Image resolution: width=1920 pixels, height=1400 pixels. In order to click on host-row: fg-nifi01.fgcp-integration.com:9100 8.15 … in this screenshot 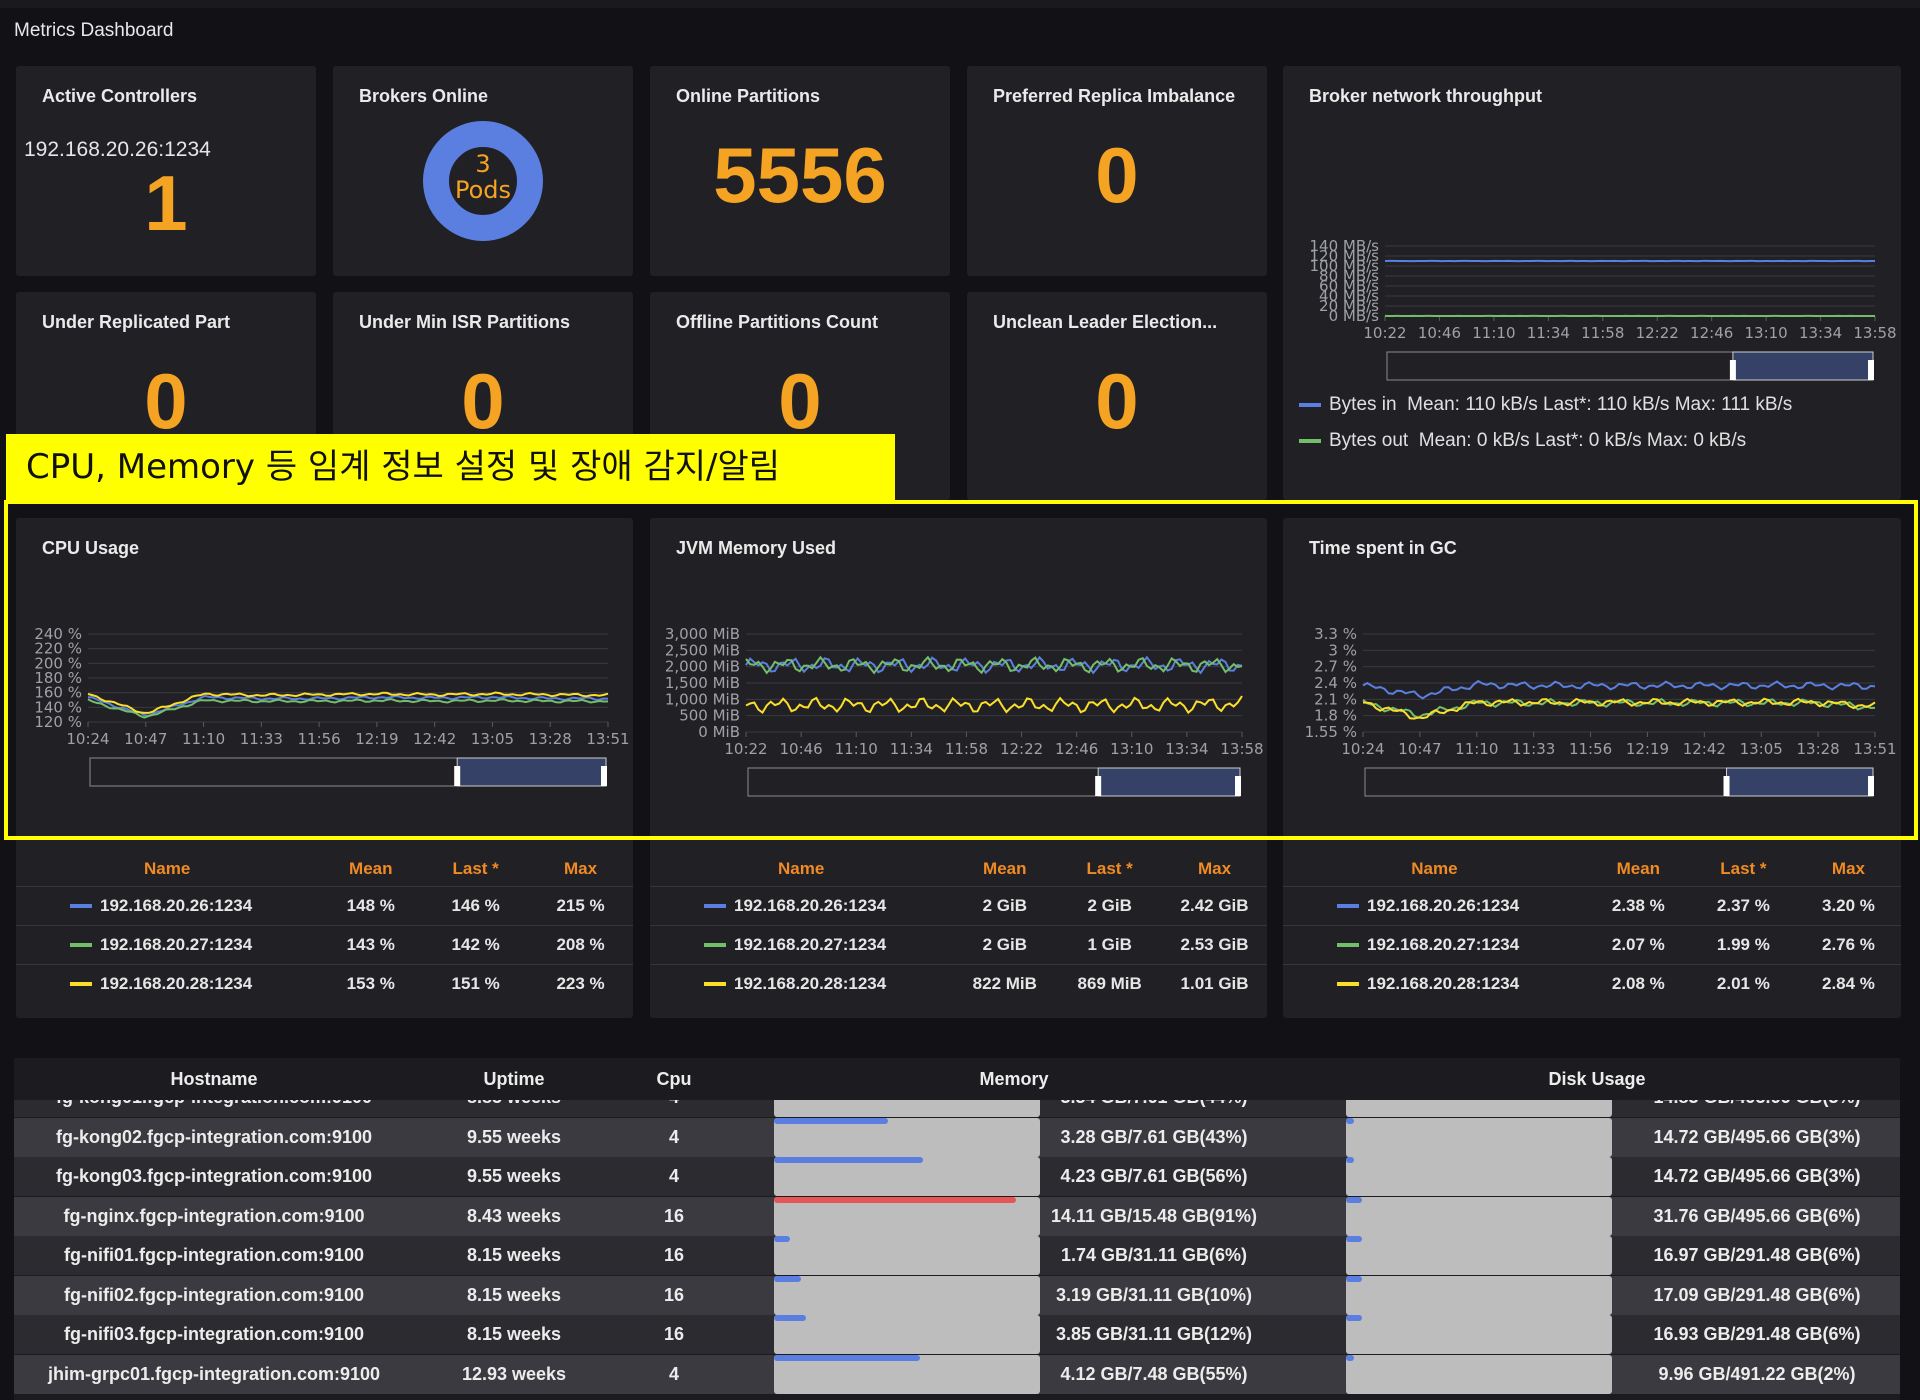, I will do `click(957, 1255)`.